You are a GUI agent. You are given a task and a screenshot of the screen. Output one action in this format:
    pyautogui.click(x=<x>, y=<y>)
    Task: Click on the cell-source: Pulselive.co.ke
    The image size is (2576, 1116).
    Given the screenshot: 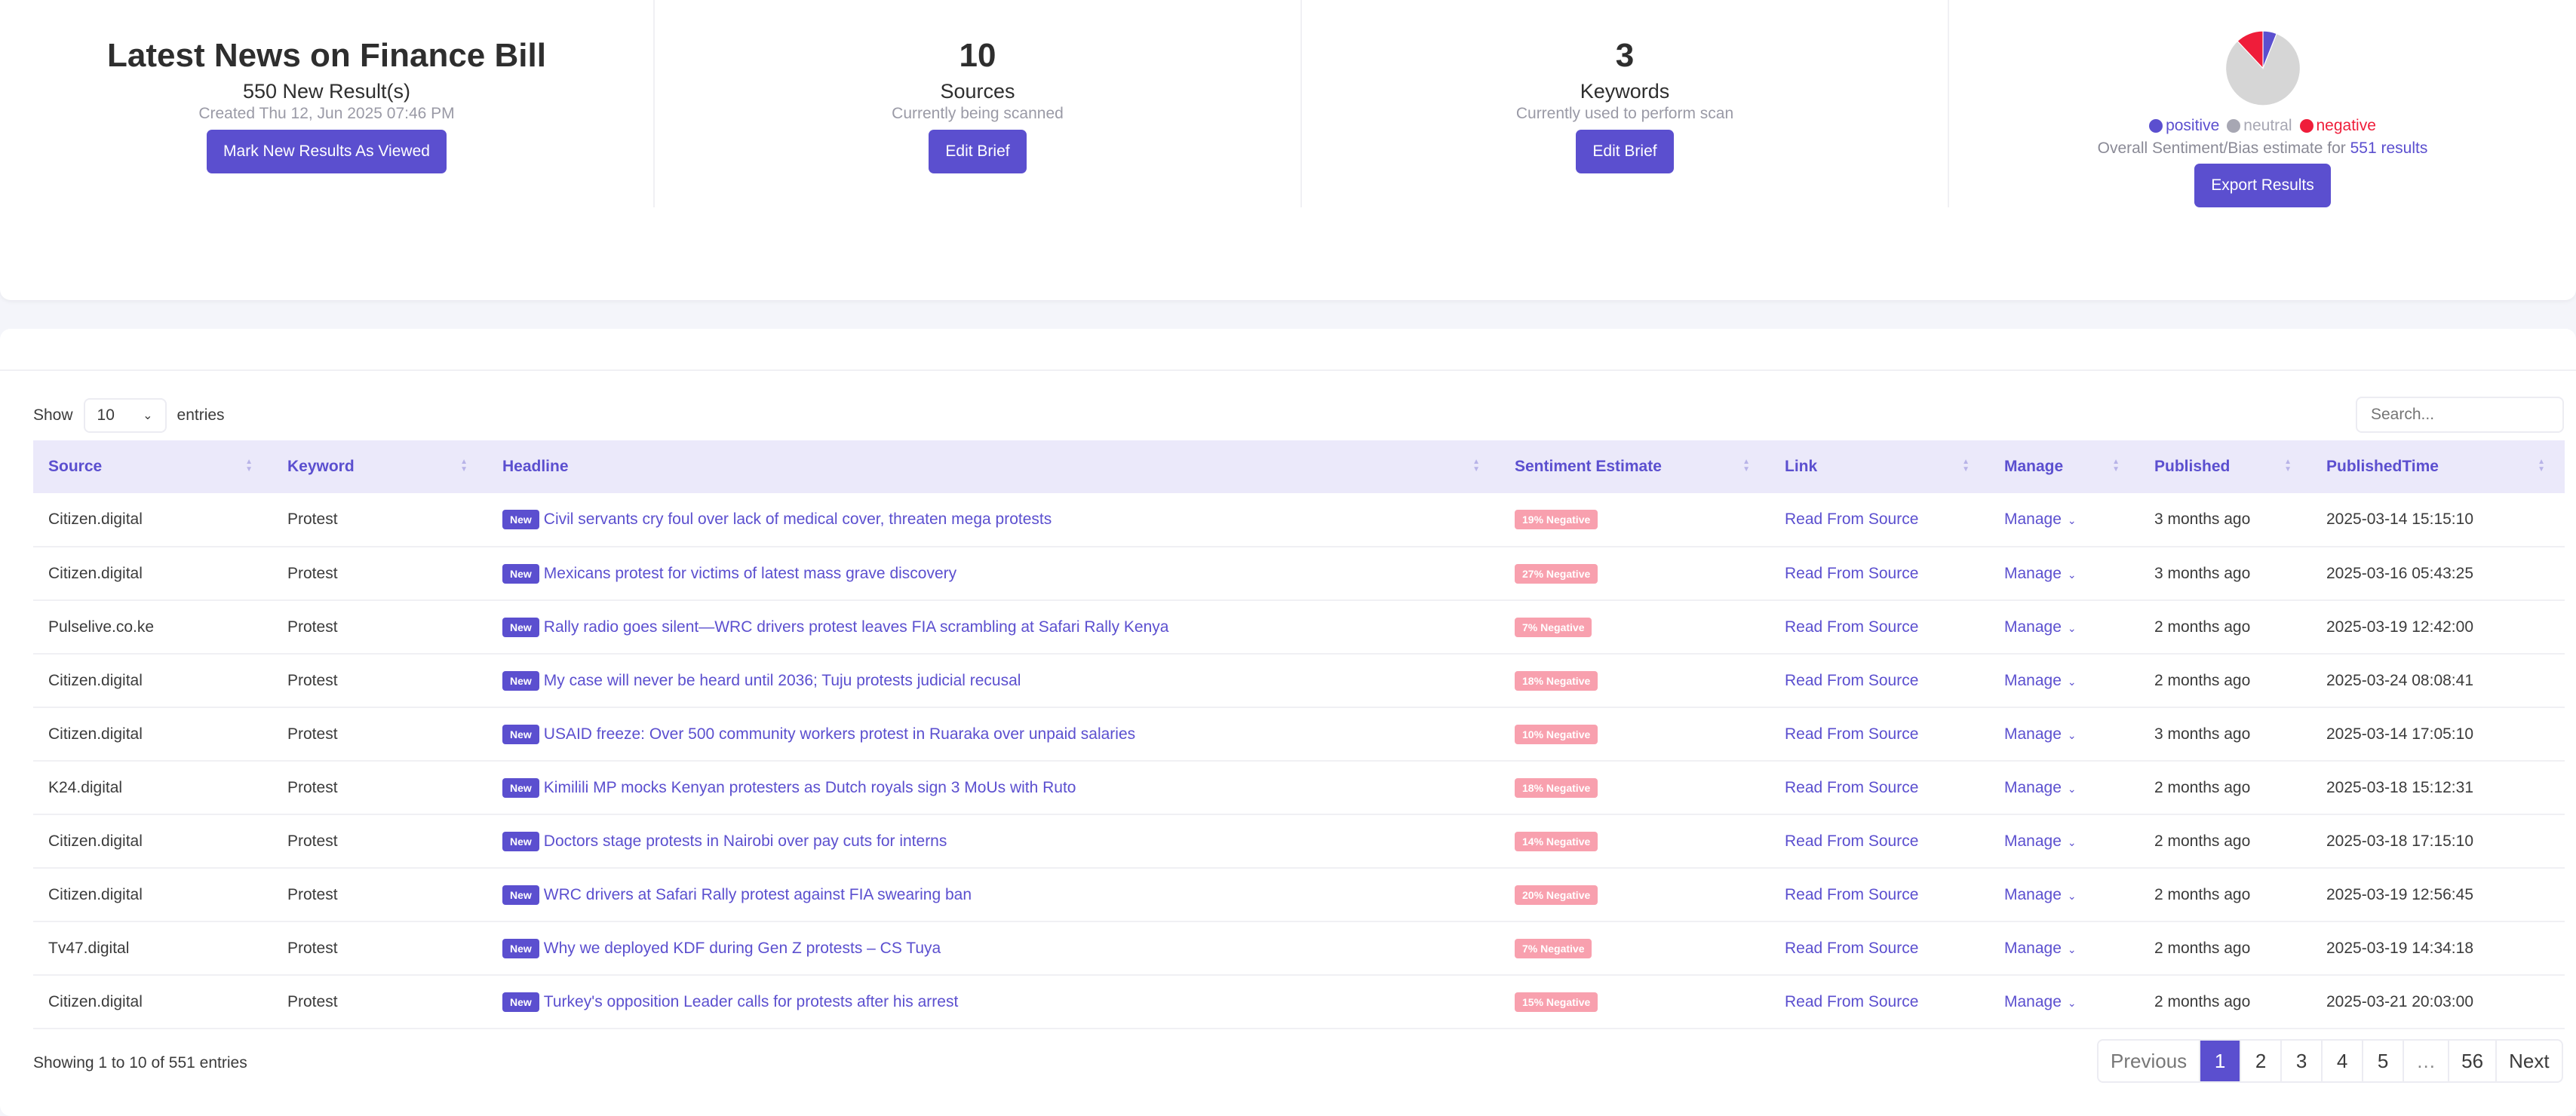 What is the action you would take?
    pyautogui.click(x=101, y=627)
    